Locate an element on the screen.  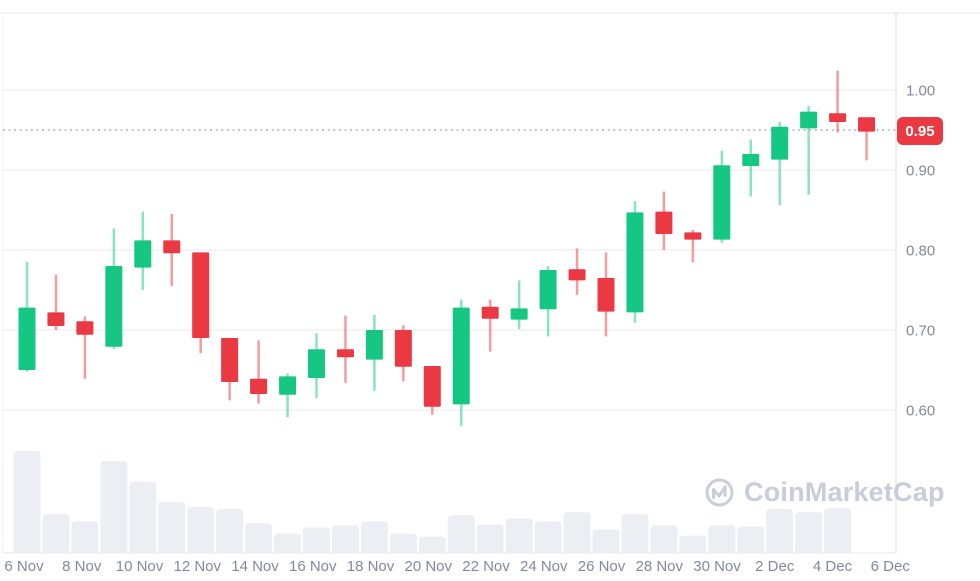
candle-29-nov is located at coordinates (693, 236).